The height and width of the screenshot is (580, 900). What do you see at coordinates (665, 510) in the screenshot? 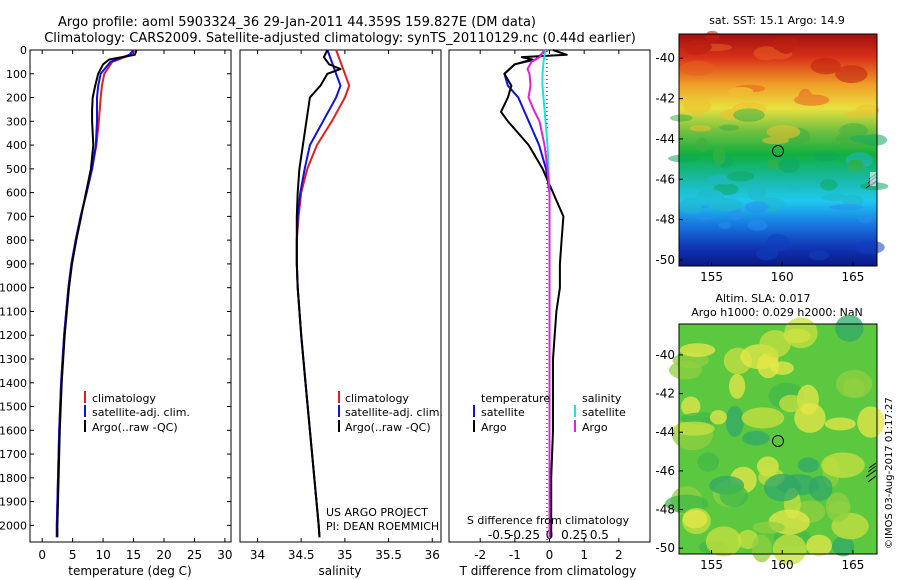
I see `lat-tick-label: -48` at bounding box center [665, 510].